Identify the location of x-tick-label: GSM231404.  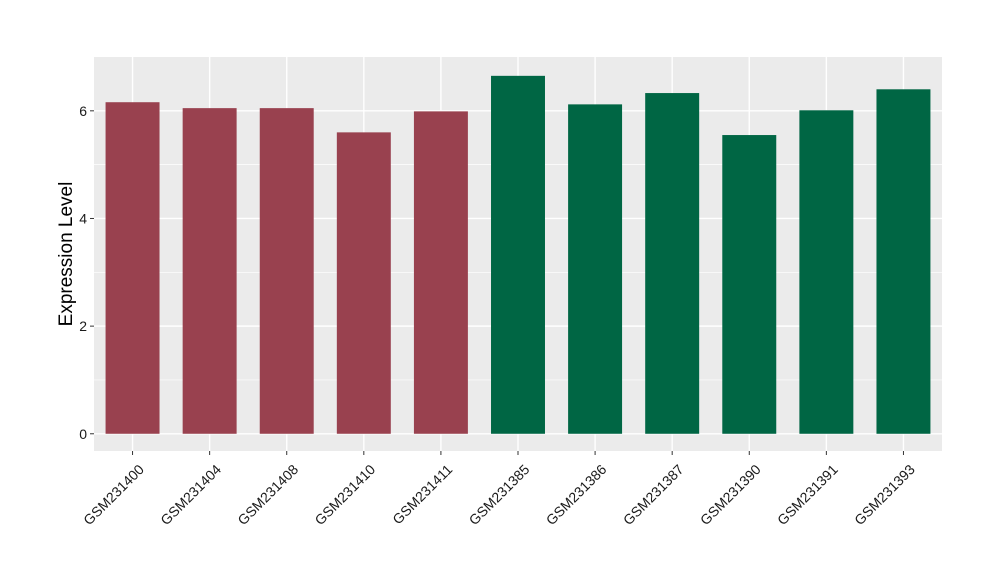
(190, 494).